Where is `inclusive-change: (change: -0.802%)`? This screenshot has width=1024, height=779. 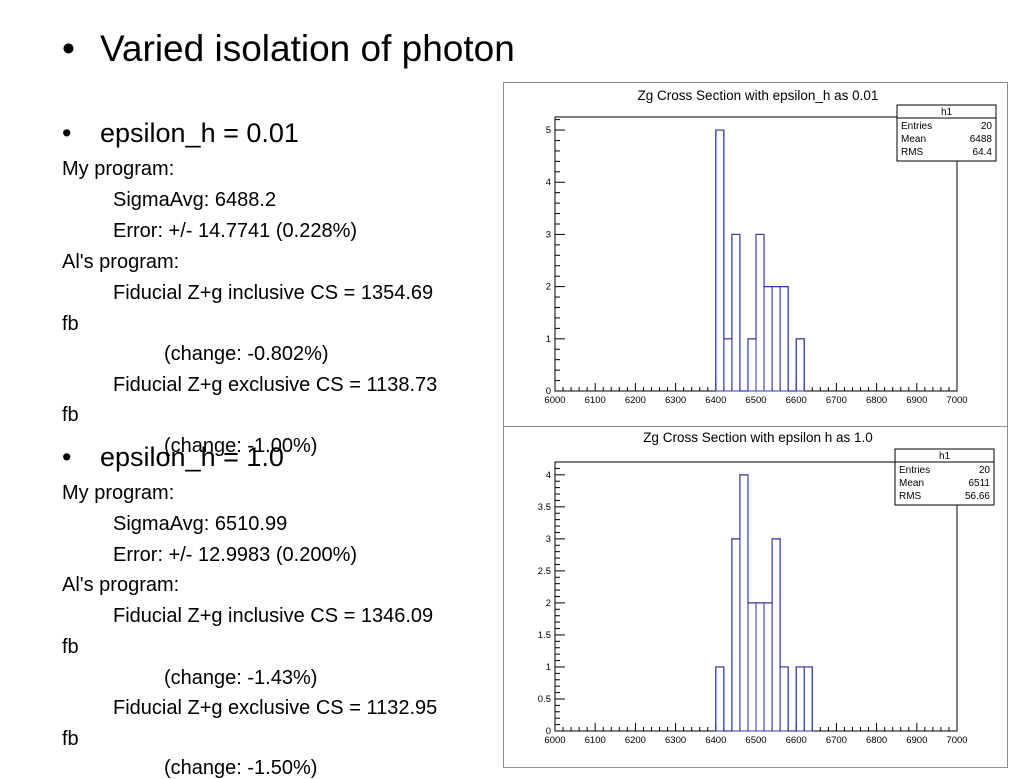
inclusive-change: (change: -0.802%) is located at coordinates (246, 354).